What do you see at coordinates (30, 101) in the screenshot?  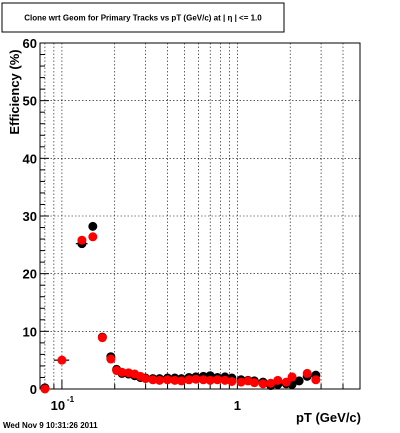 I see `y-tick-label: 50` at bounding box center [30, 101].